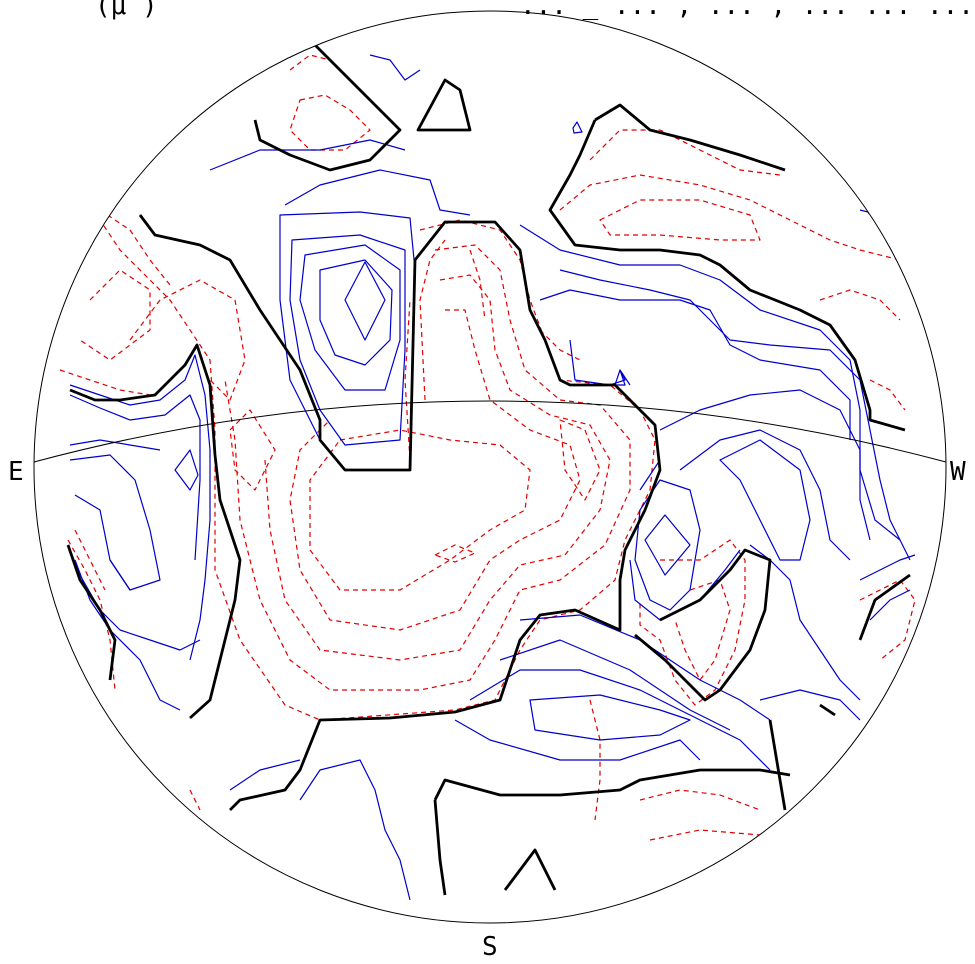 The height and width of the screenshot is (964, 975). Describe the element at coordinates (958, 472) in the screenshot. I see `west-label: W` at that location.